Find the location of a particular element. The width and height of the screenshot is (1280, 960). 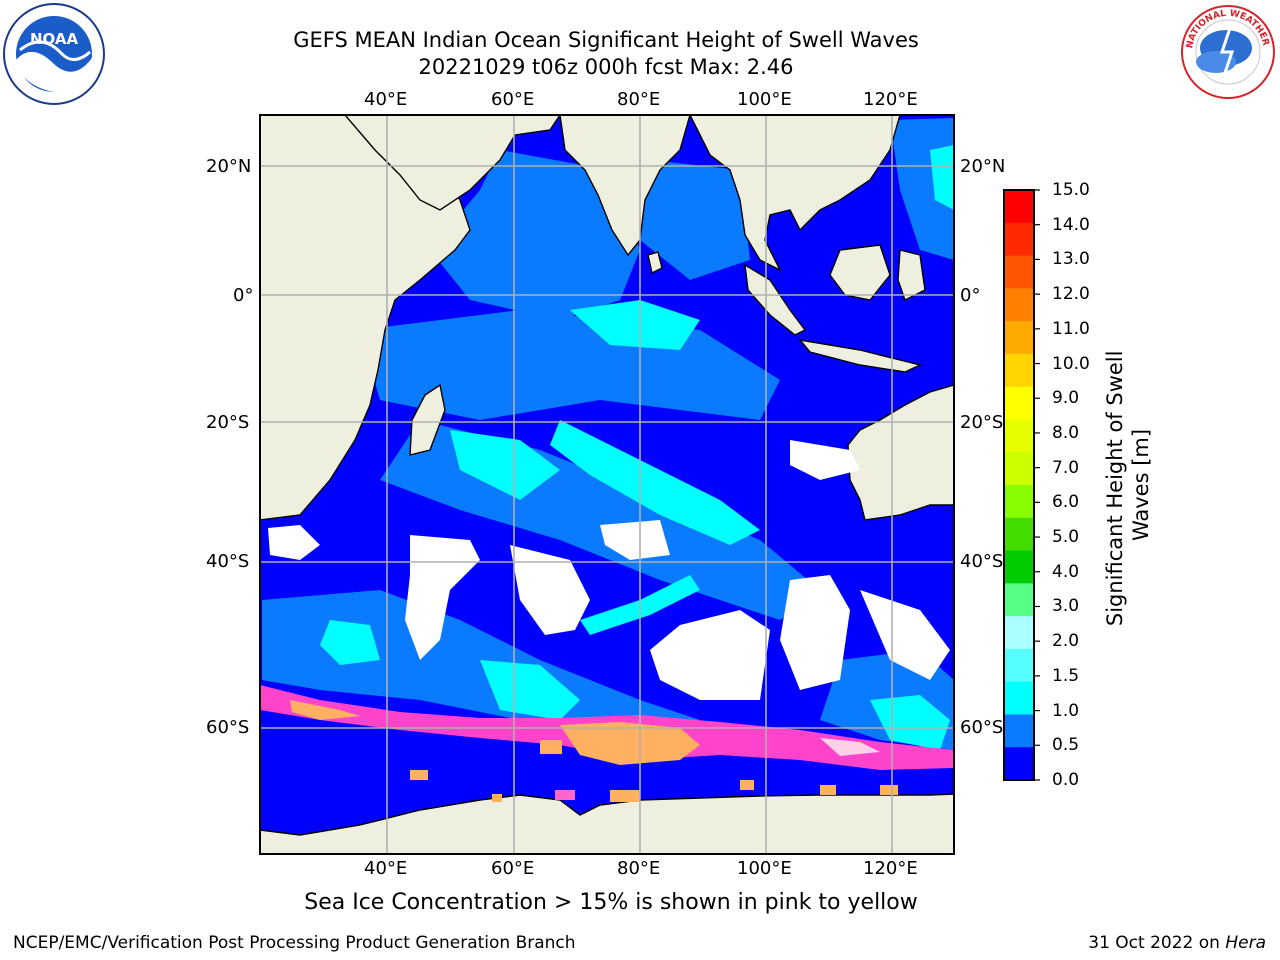

madagascar-island is located at coordinates (427, 419).